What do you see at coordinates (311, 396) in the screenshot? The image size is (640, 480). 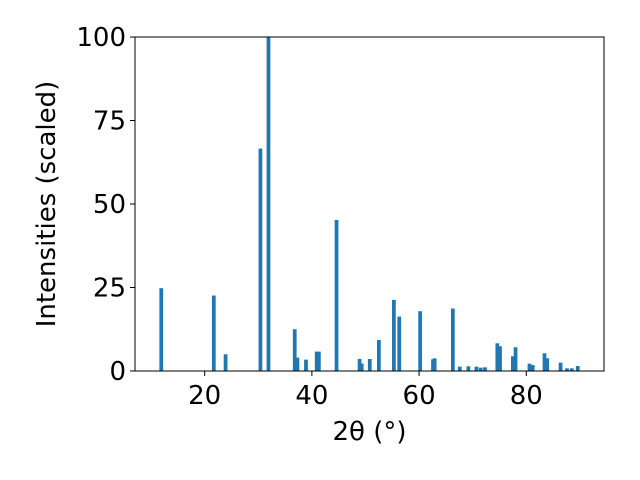 I see `x-tick-label: 40` at bounding box center [311, 396].